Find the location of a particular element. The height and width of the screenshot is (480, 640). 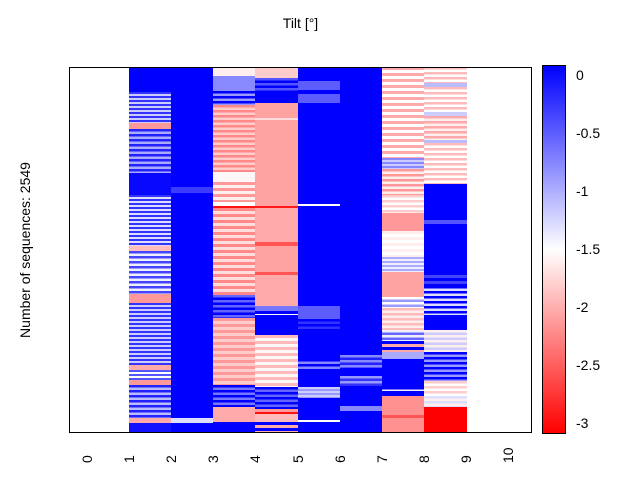

x-tick-label: 8 is located at coordinates (423, 459).